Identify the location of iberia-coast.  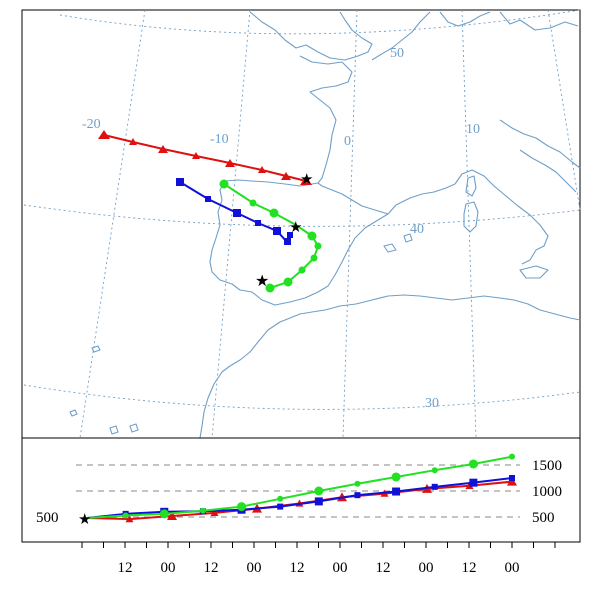
(299, 243).